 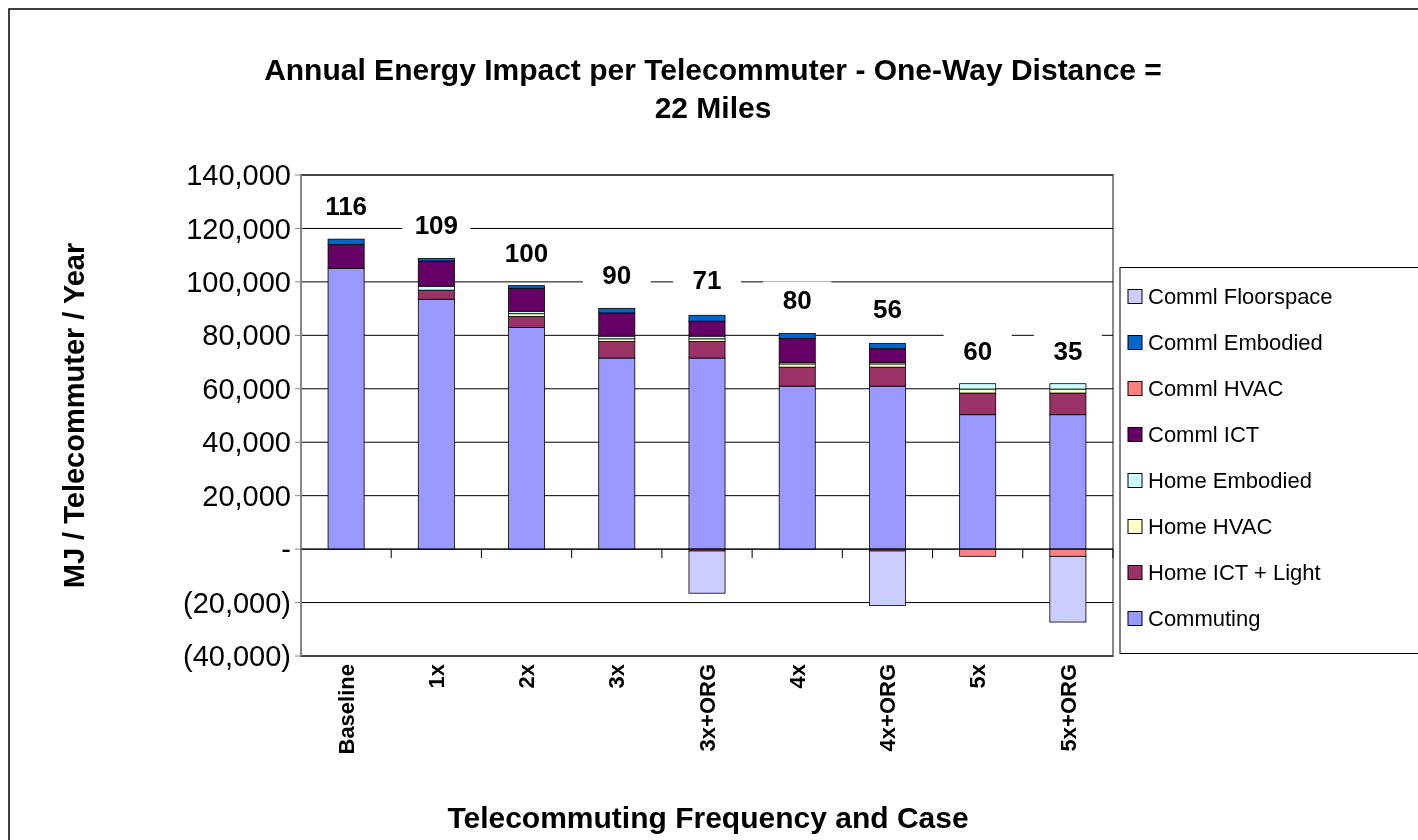 I want to click on y-tick-label: 100,000, so click(x=238, y=282).